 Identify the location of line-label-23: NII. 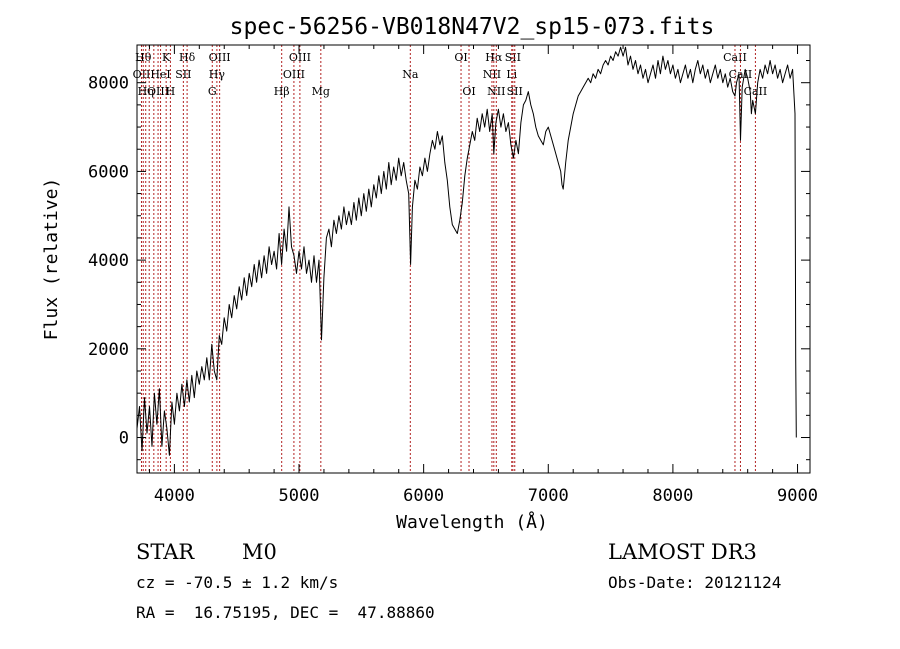
(496, 91).